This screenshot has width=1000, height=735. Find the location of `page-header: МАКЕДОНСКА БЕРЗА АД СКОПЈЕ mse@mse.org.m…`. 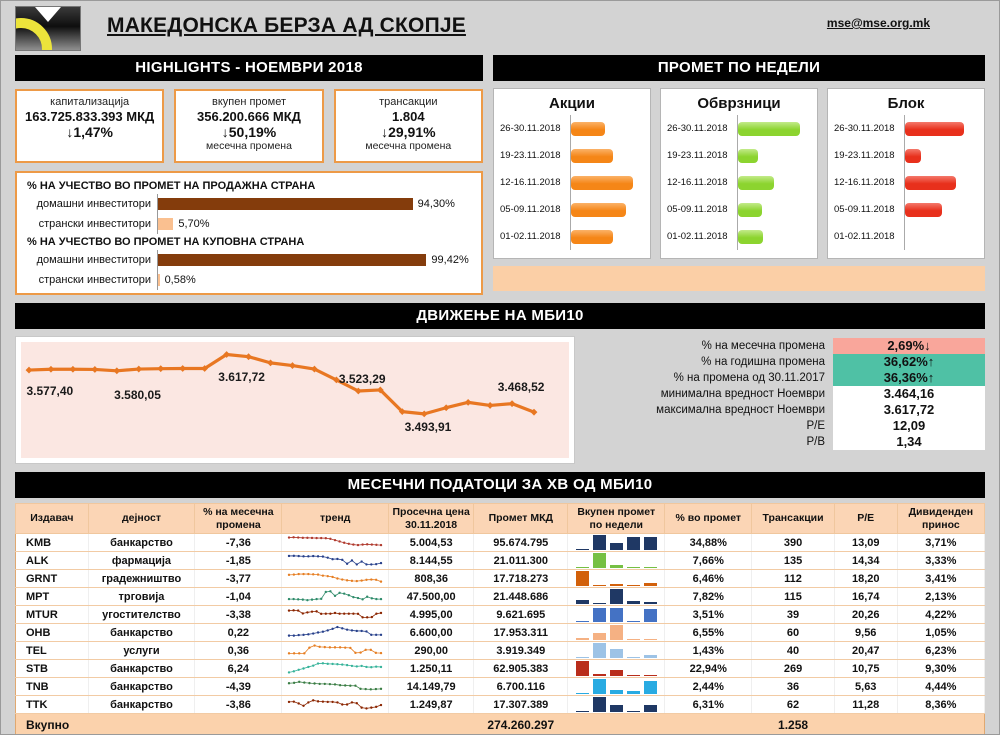

page-header: МАКЕДОНСКА БЕРЗА АД СКОПЈЕ mse@mse.org.m… is located at coordinates (500, 28).